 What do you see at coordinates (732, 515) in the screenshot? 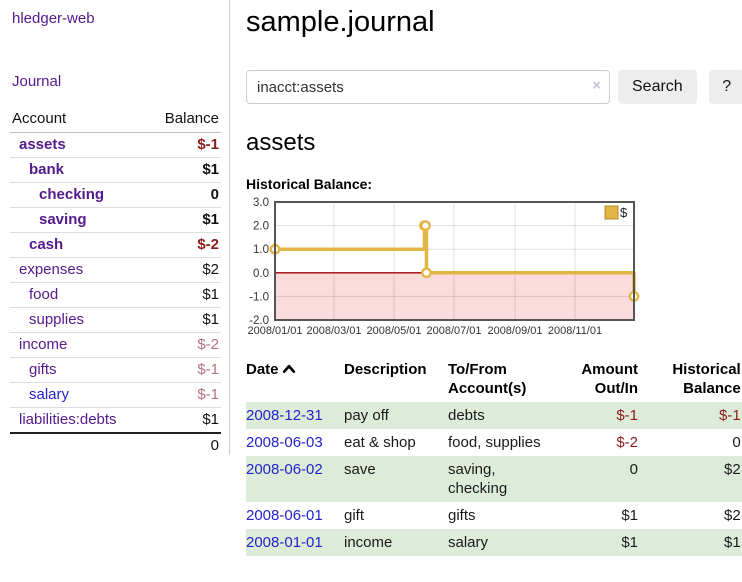
I see `register-balance: $2` at bounding box center [732, 515].